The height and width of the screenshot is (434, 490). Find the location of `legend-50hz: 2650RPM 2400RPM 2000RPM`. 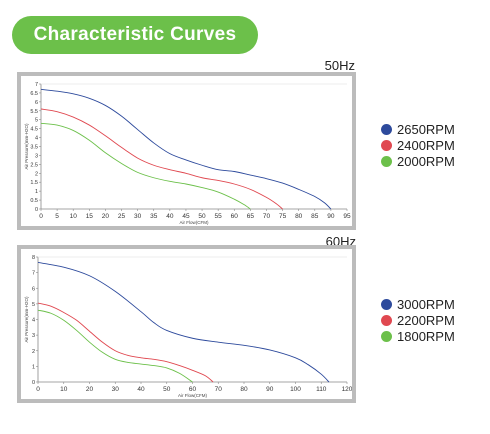

legend-50hz: 2650RPM 2400RPM 2000RPM is located at coordinates (418, 145).